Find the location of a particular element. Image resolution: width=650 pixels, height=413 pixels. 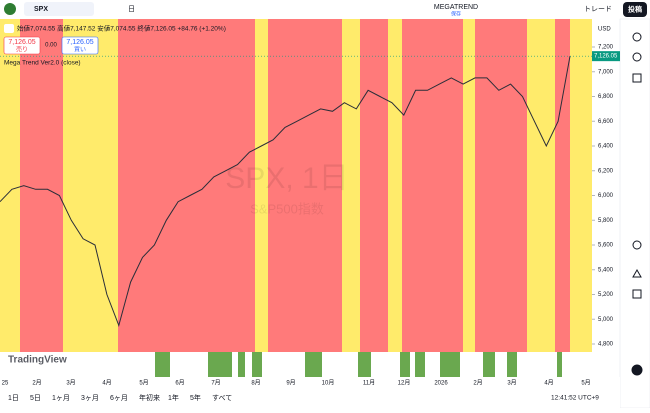

x-tick-label: 10月 is located at coordinates (328, 383).